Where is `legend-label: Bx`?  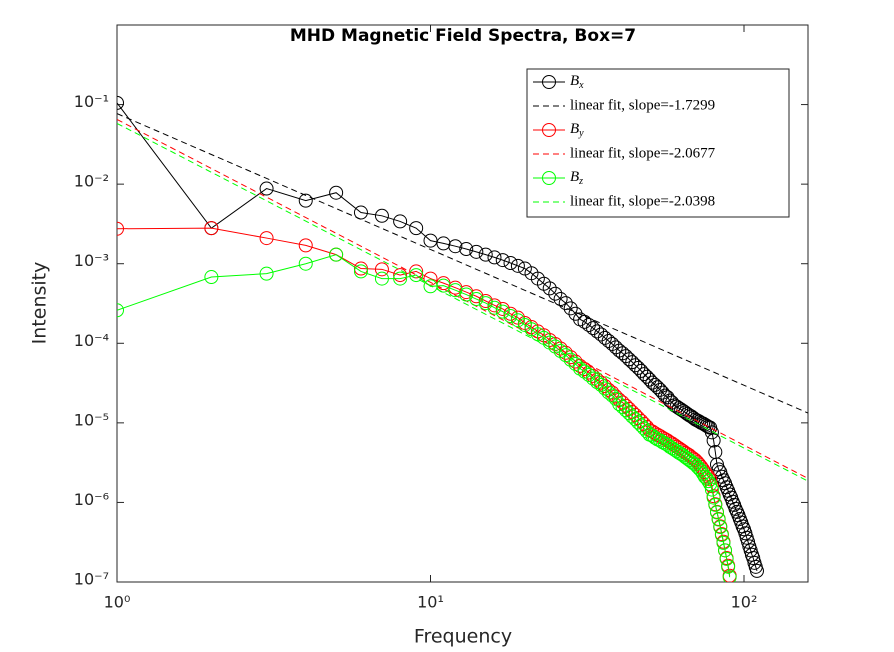
legend-label: Bx is located at coordinates (577, 82).